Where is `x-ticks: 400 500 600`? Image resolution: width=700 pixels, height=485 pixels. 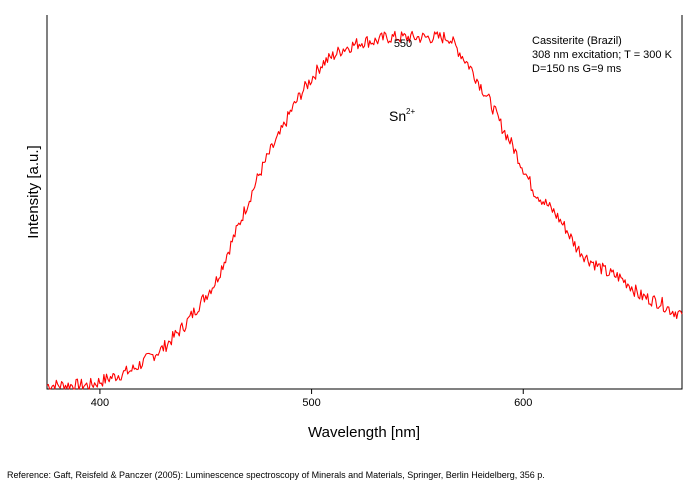 x-ticks: 400 500 600 is located at coordinates (311, 399).